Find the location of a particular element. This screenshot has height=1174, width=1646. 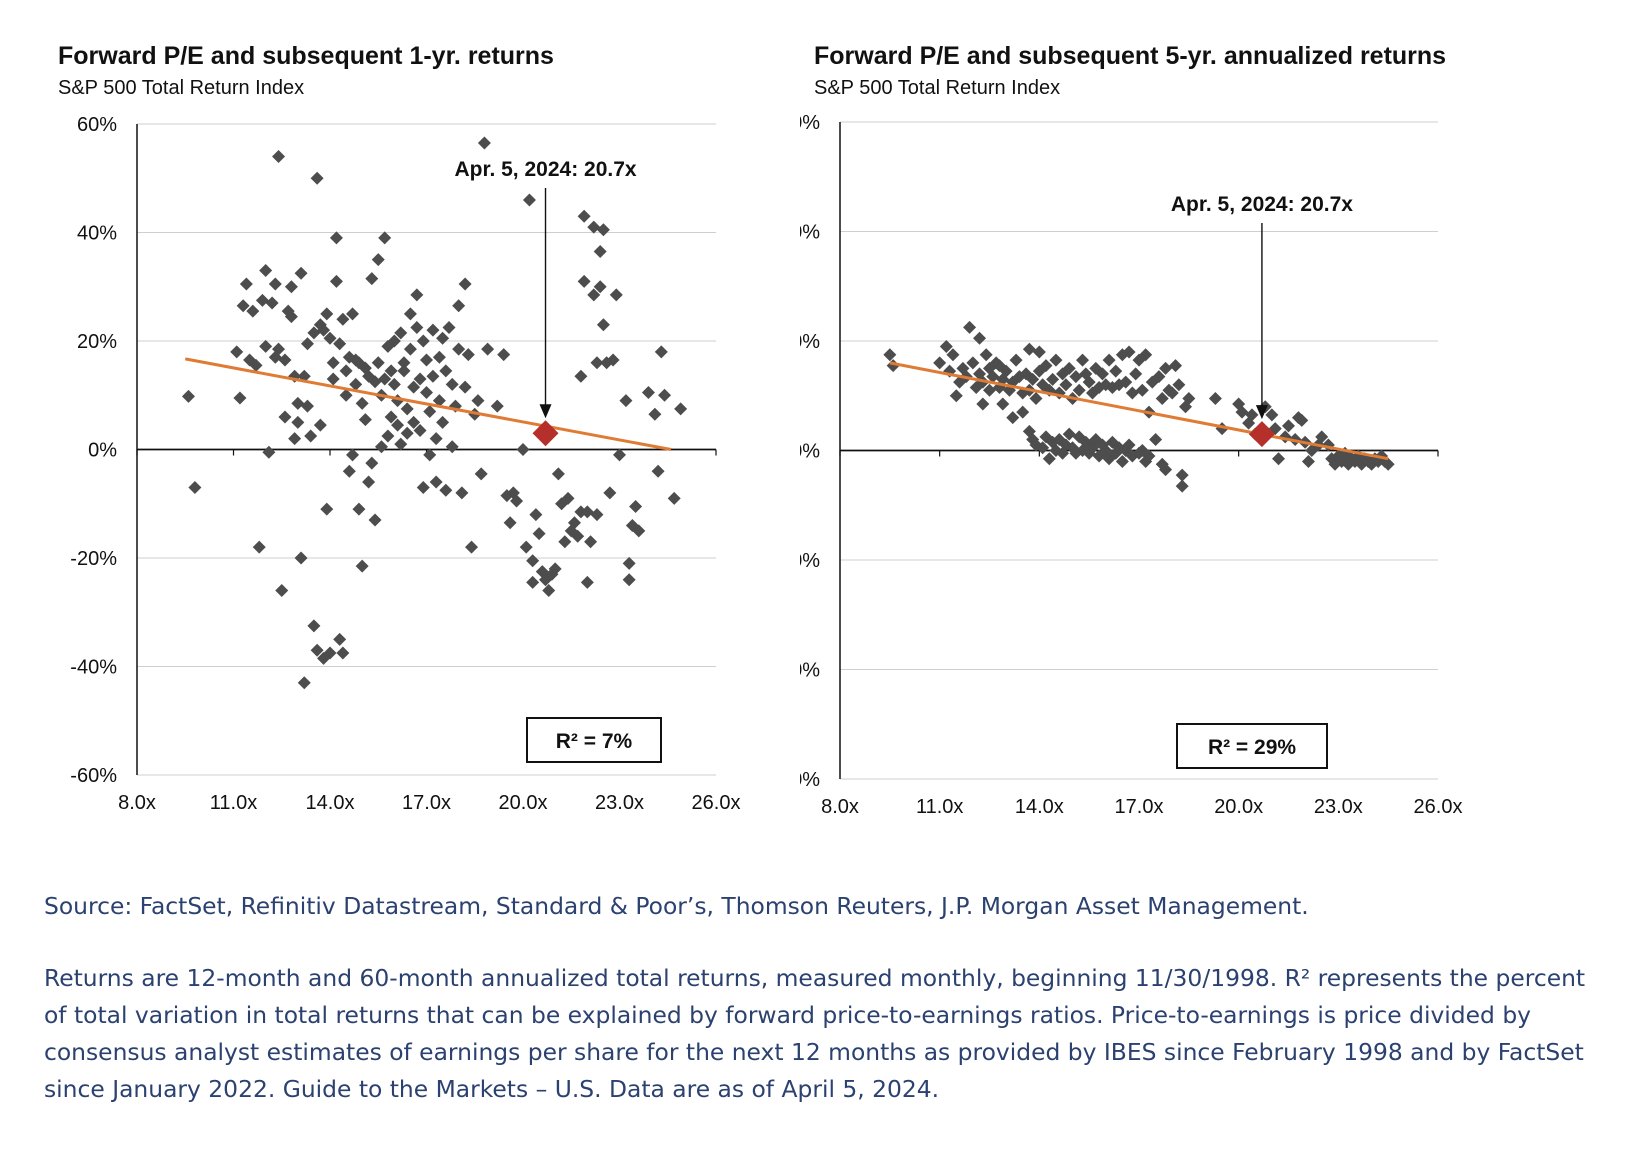

r-squared-box is located at coordinates (594, 740).